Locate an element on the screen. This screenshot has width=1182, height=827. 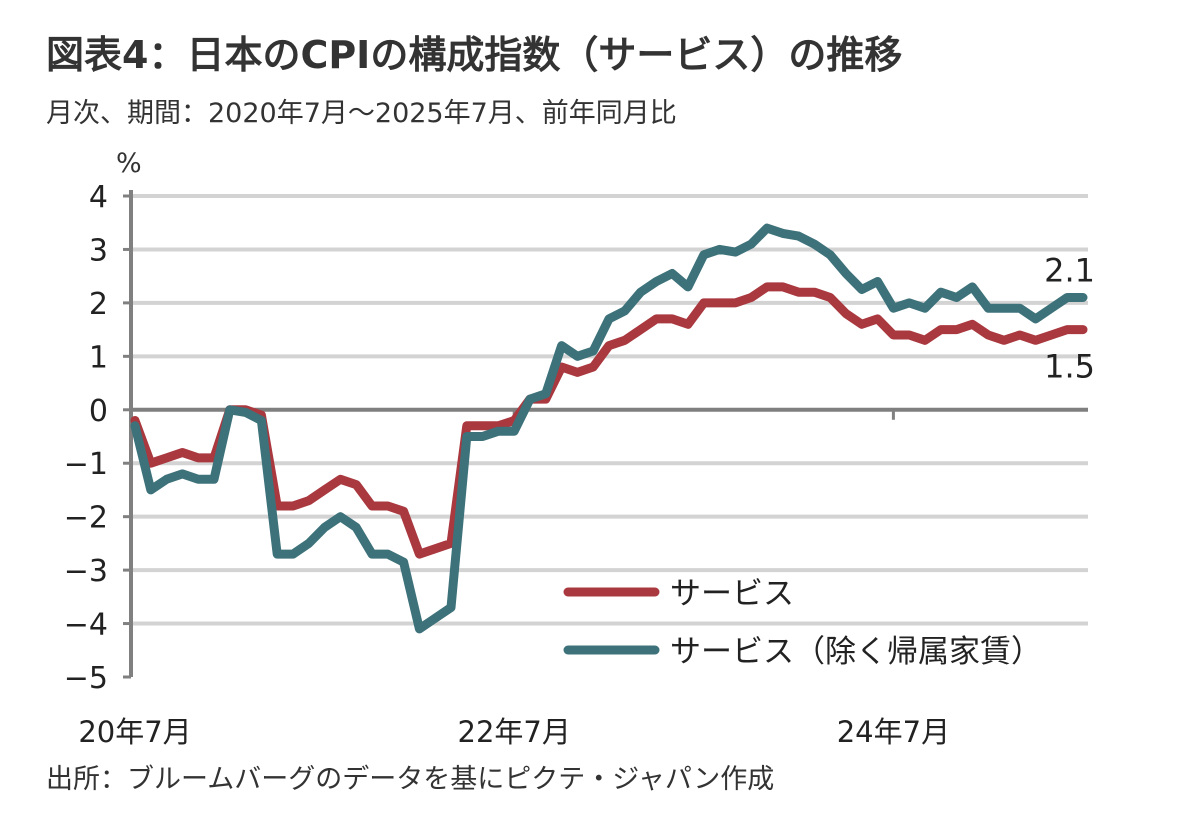
legend-label-services: サービス is located at coordinates (732, 594).